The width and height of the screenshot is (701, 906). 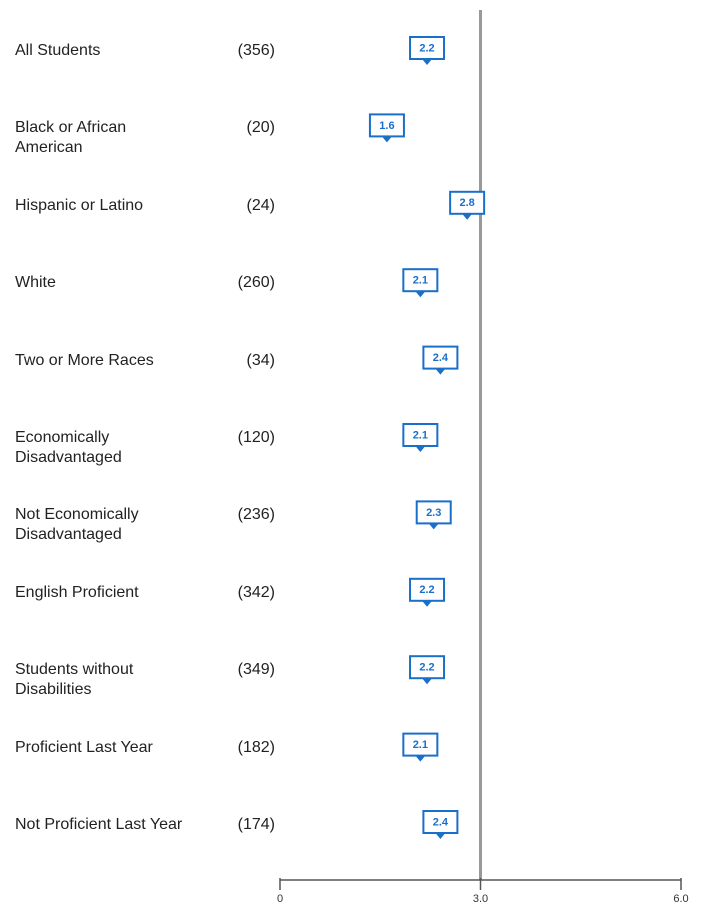 What do you see at coordinates (280, 899) in the screenshot?
I see `x-tick-label: 0` at bounding box center [280, 899].